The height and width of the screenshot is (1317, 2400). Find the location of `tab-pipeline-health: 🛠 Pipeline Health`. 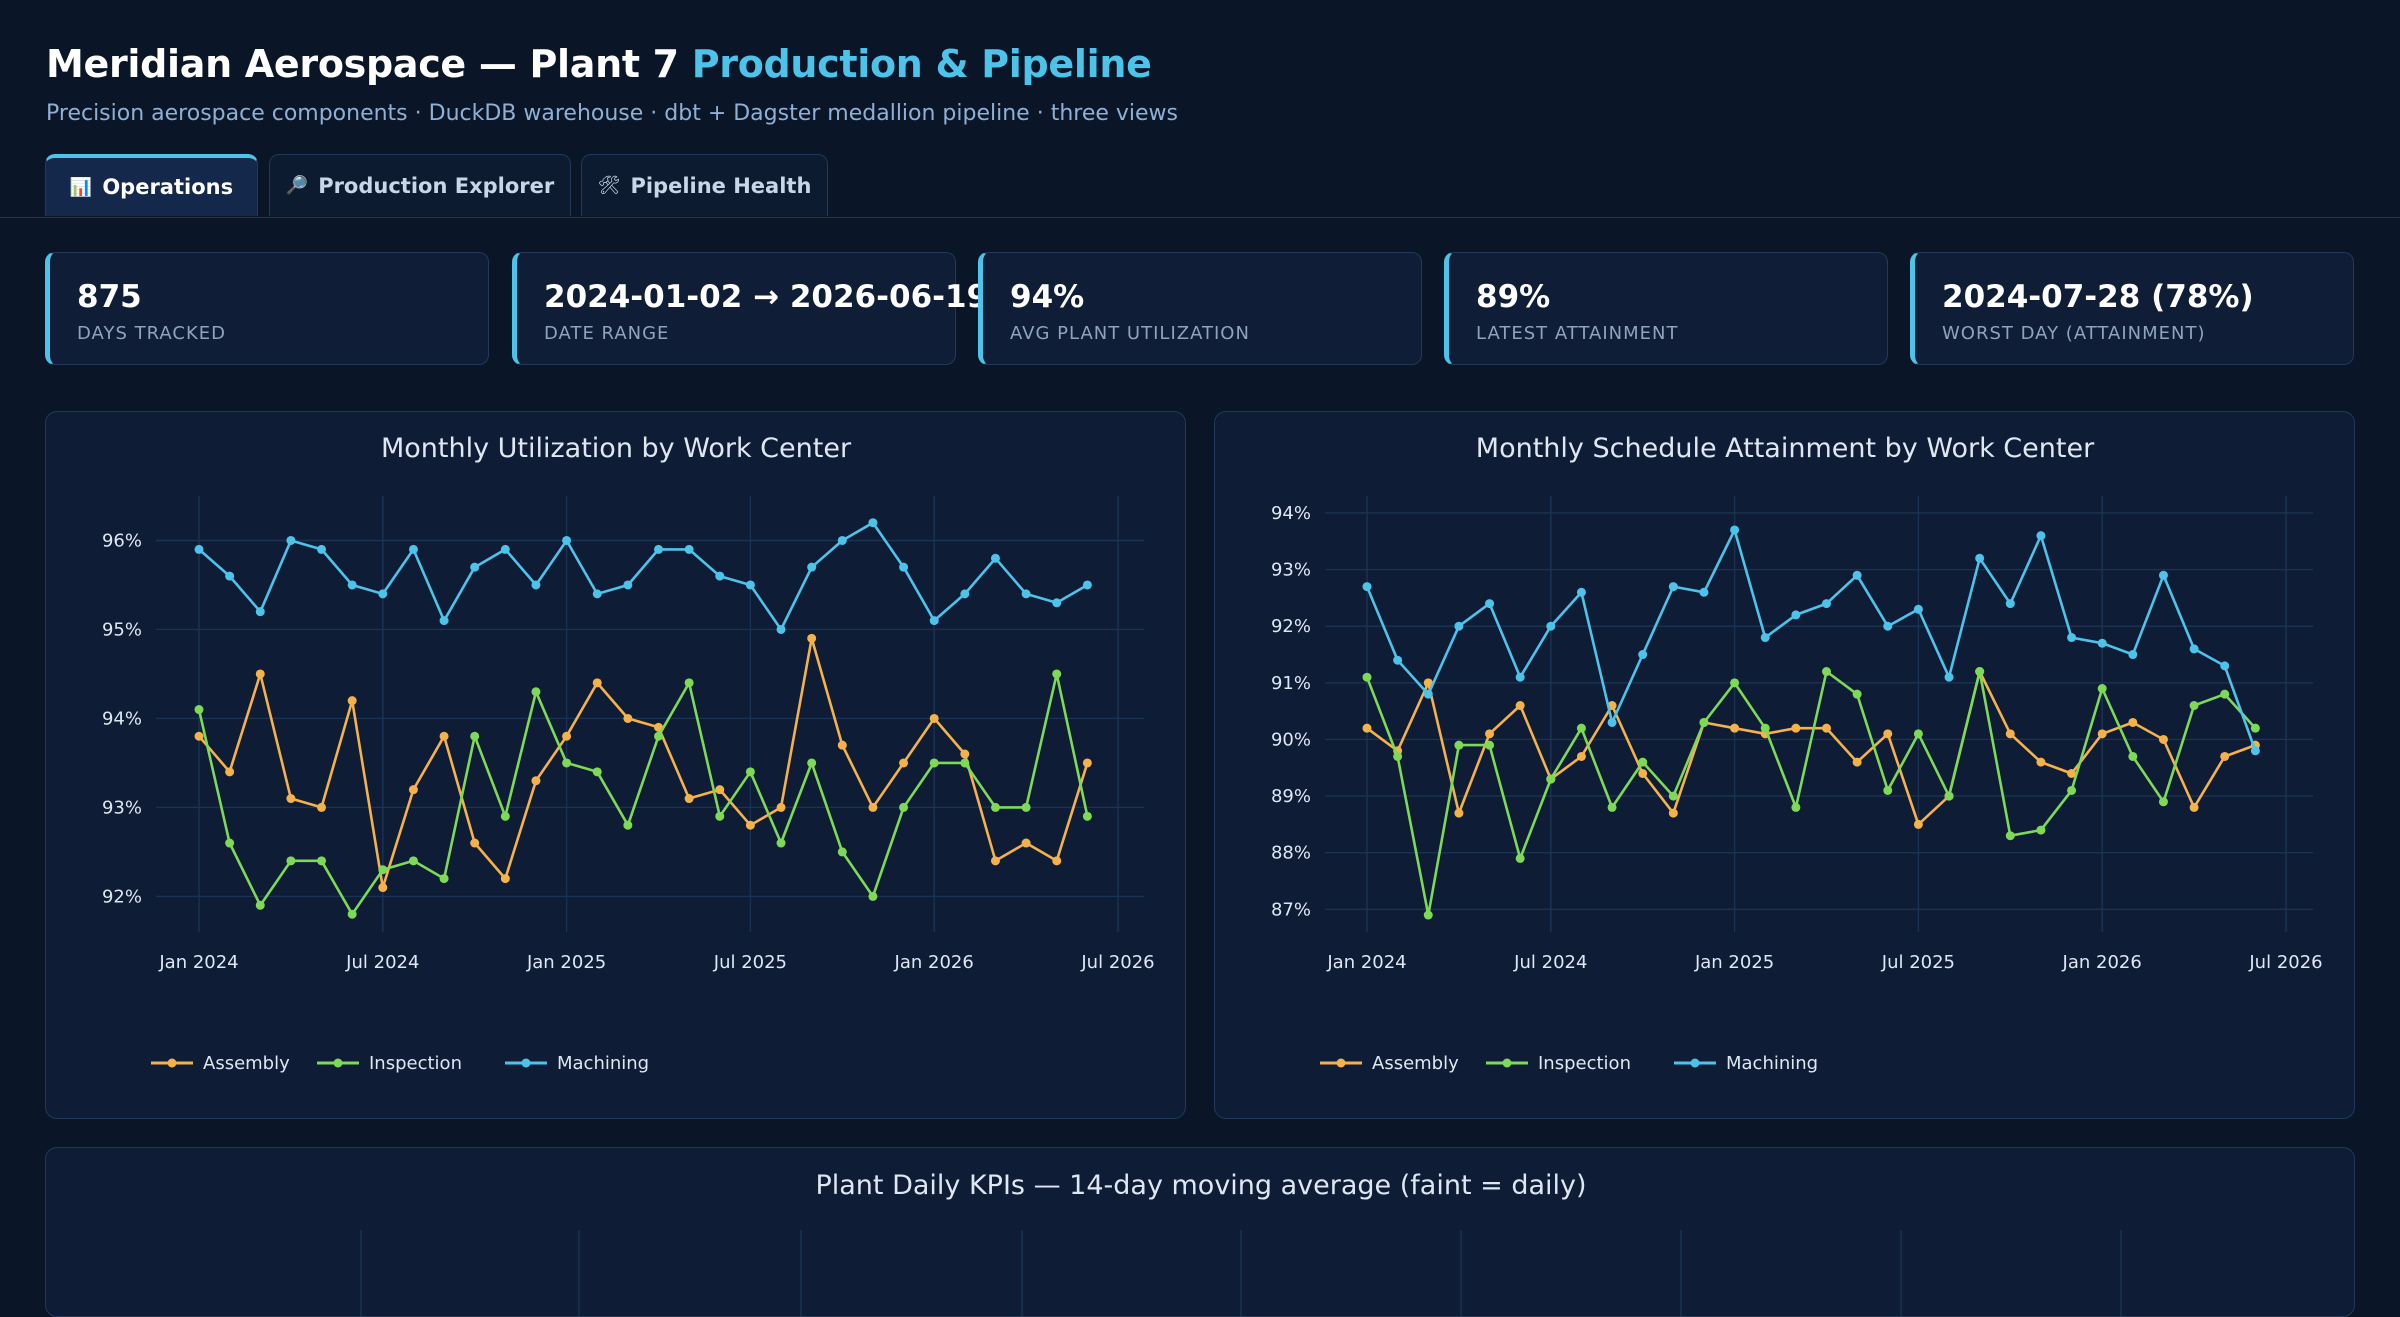

tab-pipeline-health: 🛠 Pipeline Health is located at coordinates (704, 185).